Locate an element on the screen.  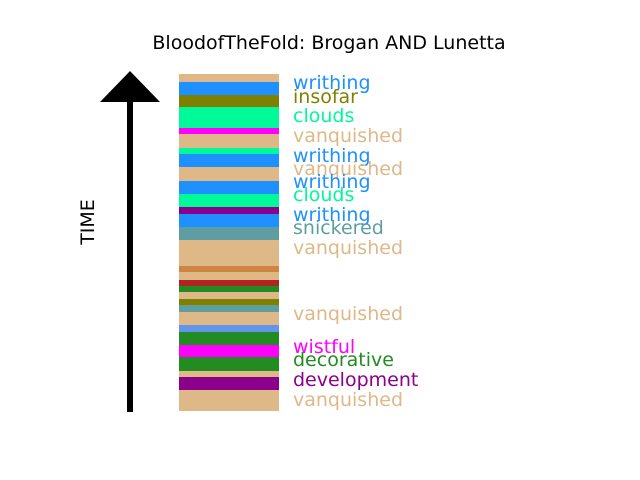
time-arrow is located at coordinates (130, 241).